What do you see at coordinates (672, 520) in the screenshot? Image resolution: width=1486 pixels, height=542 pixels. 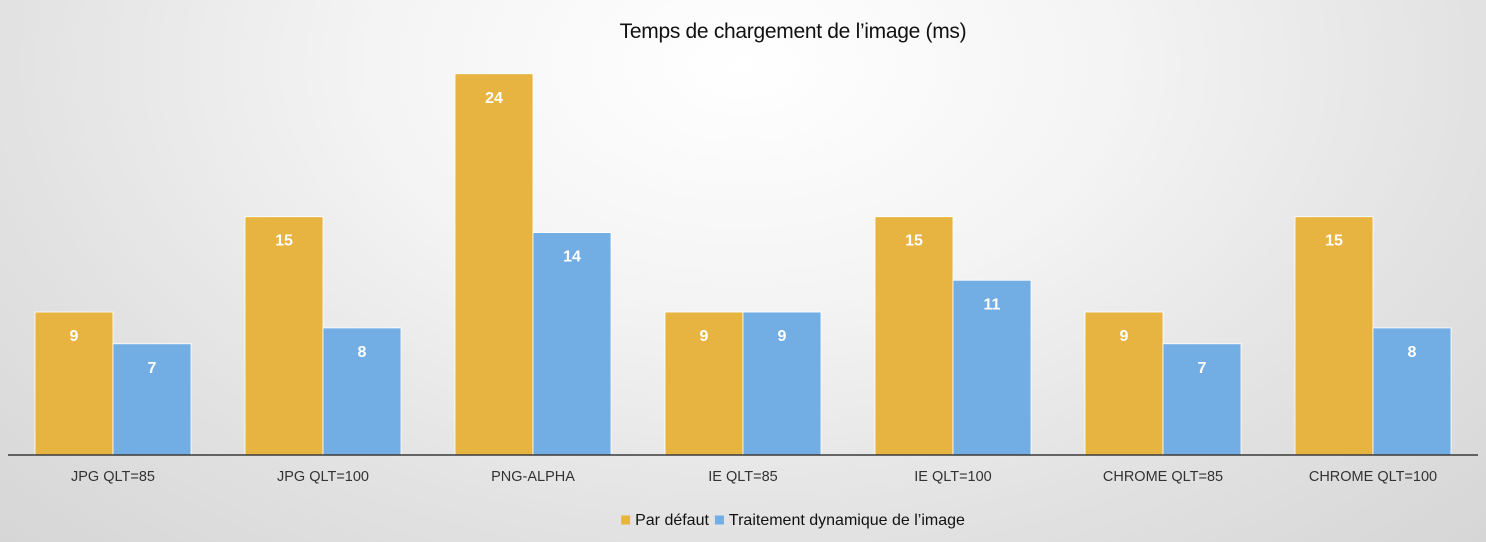 I see `legend-label: Par défaut` at bounding box center [672, 520].